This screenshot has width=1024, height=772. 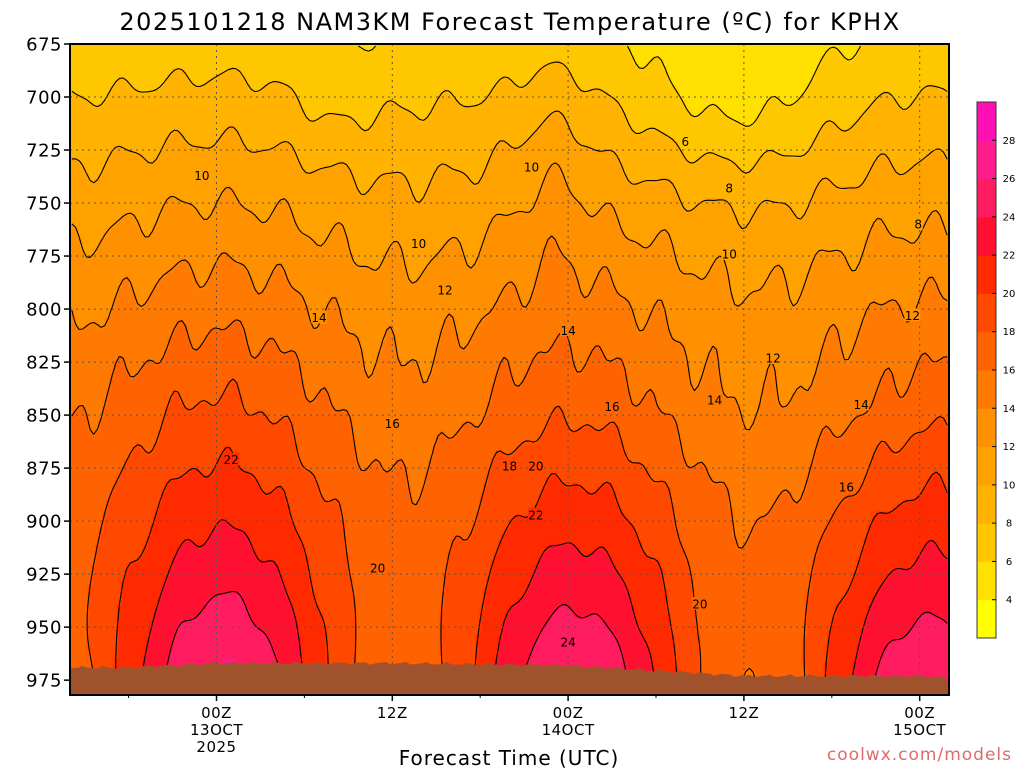 I want to click on svg-text: 24, so click(x=567, y=642).